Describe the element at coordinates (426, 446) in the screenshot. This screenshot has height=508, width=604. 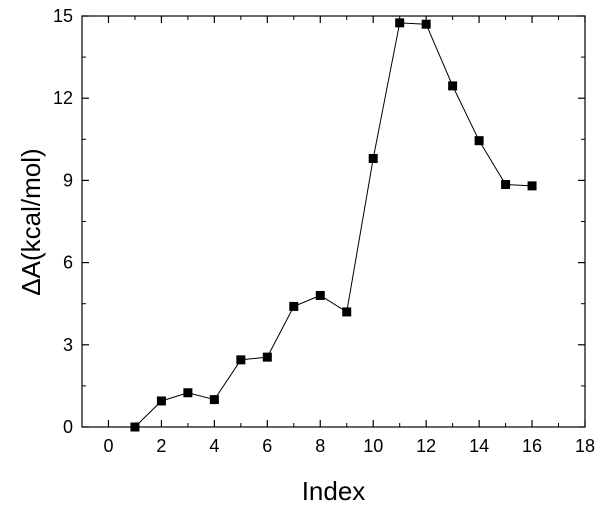
I see `x-tick-label: 12` at that location.